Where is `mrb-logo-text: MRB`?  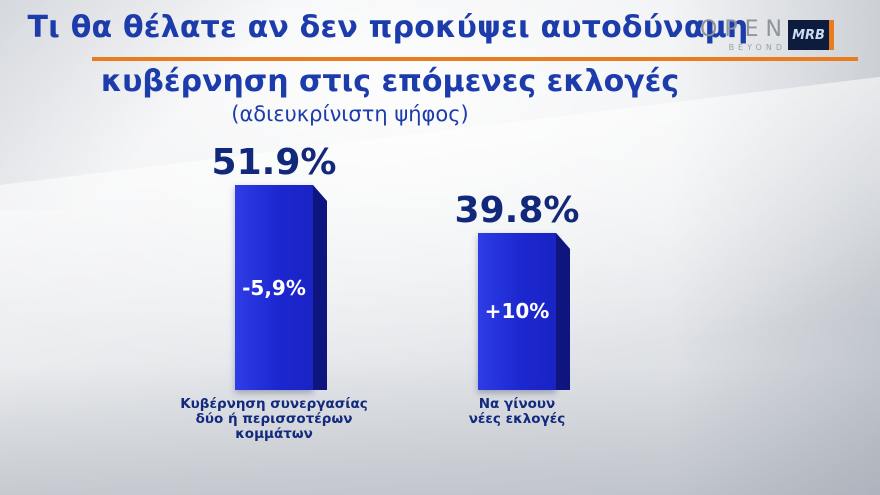
mrb-logo-text: MRB is located at coordinates (808, 35).